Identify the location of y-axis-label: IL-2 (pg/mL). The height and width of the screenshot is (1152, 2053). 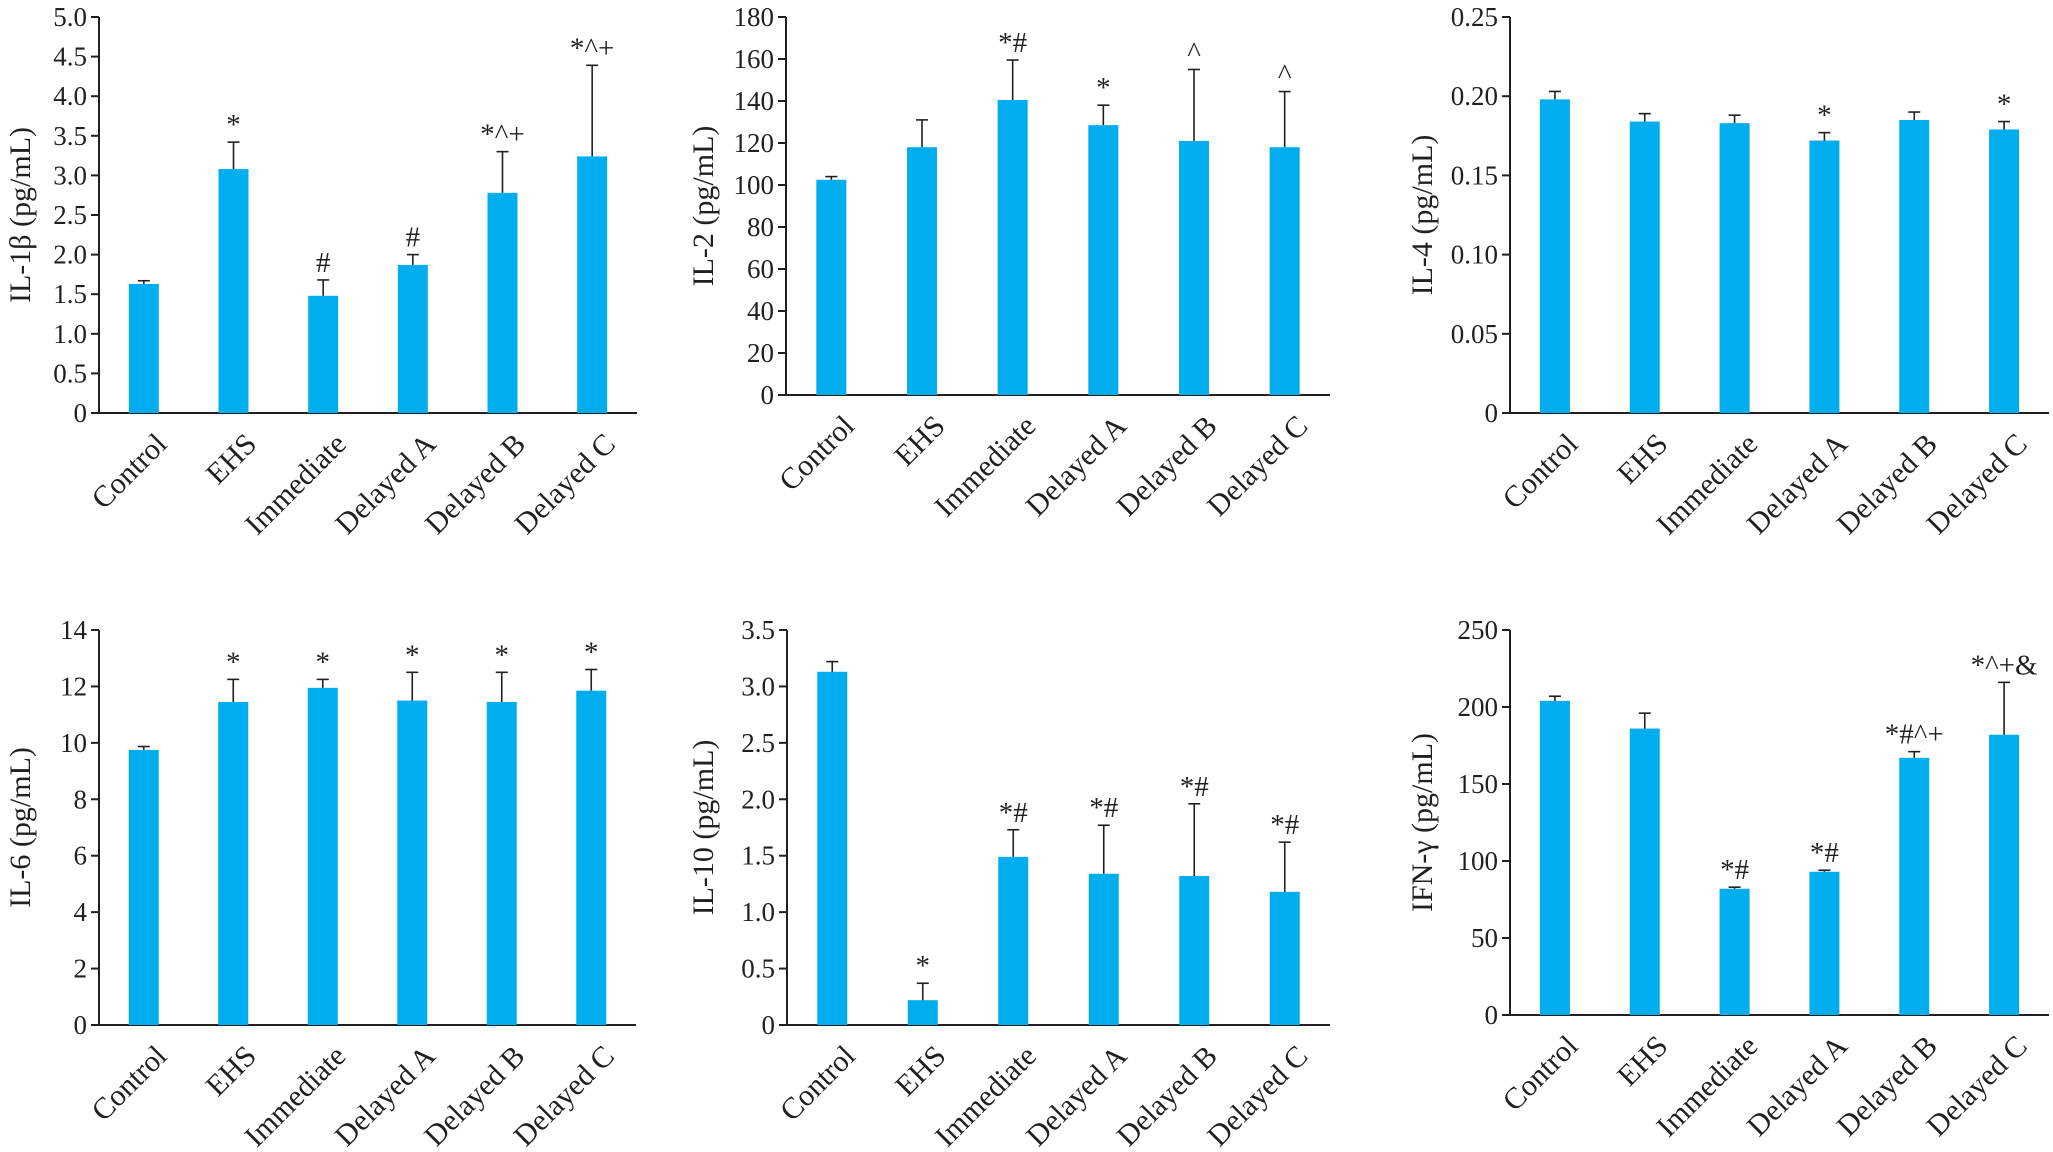
(703, 206).